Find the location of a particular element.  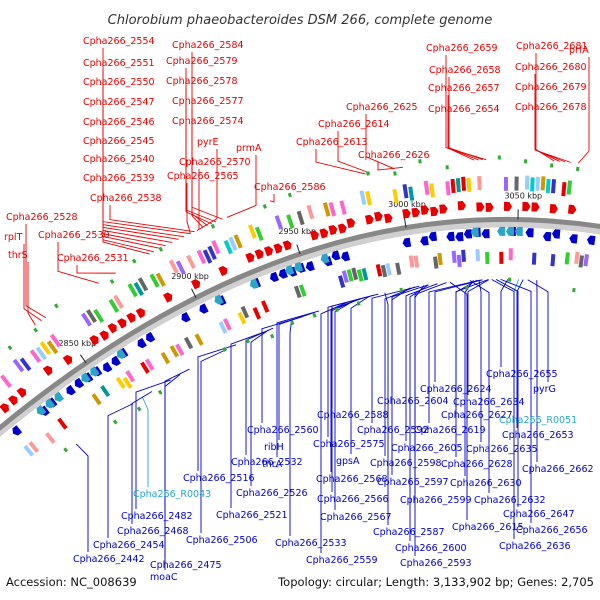

tick-mark is located at coordinates (298, 249).